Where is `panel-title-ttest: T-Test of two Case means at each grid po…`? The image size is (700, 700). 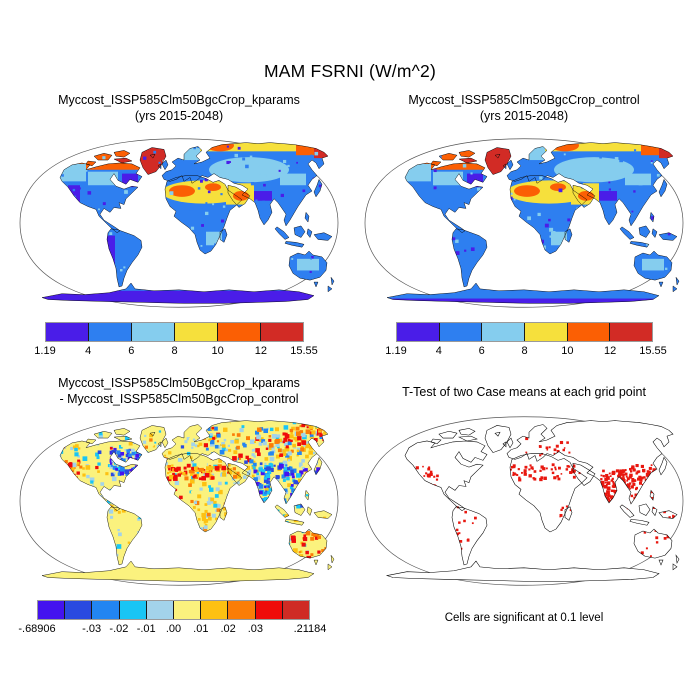
panel-title-ttest: T-Test of two Case means at each grid po… is located at coordinates (524, 392).